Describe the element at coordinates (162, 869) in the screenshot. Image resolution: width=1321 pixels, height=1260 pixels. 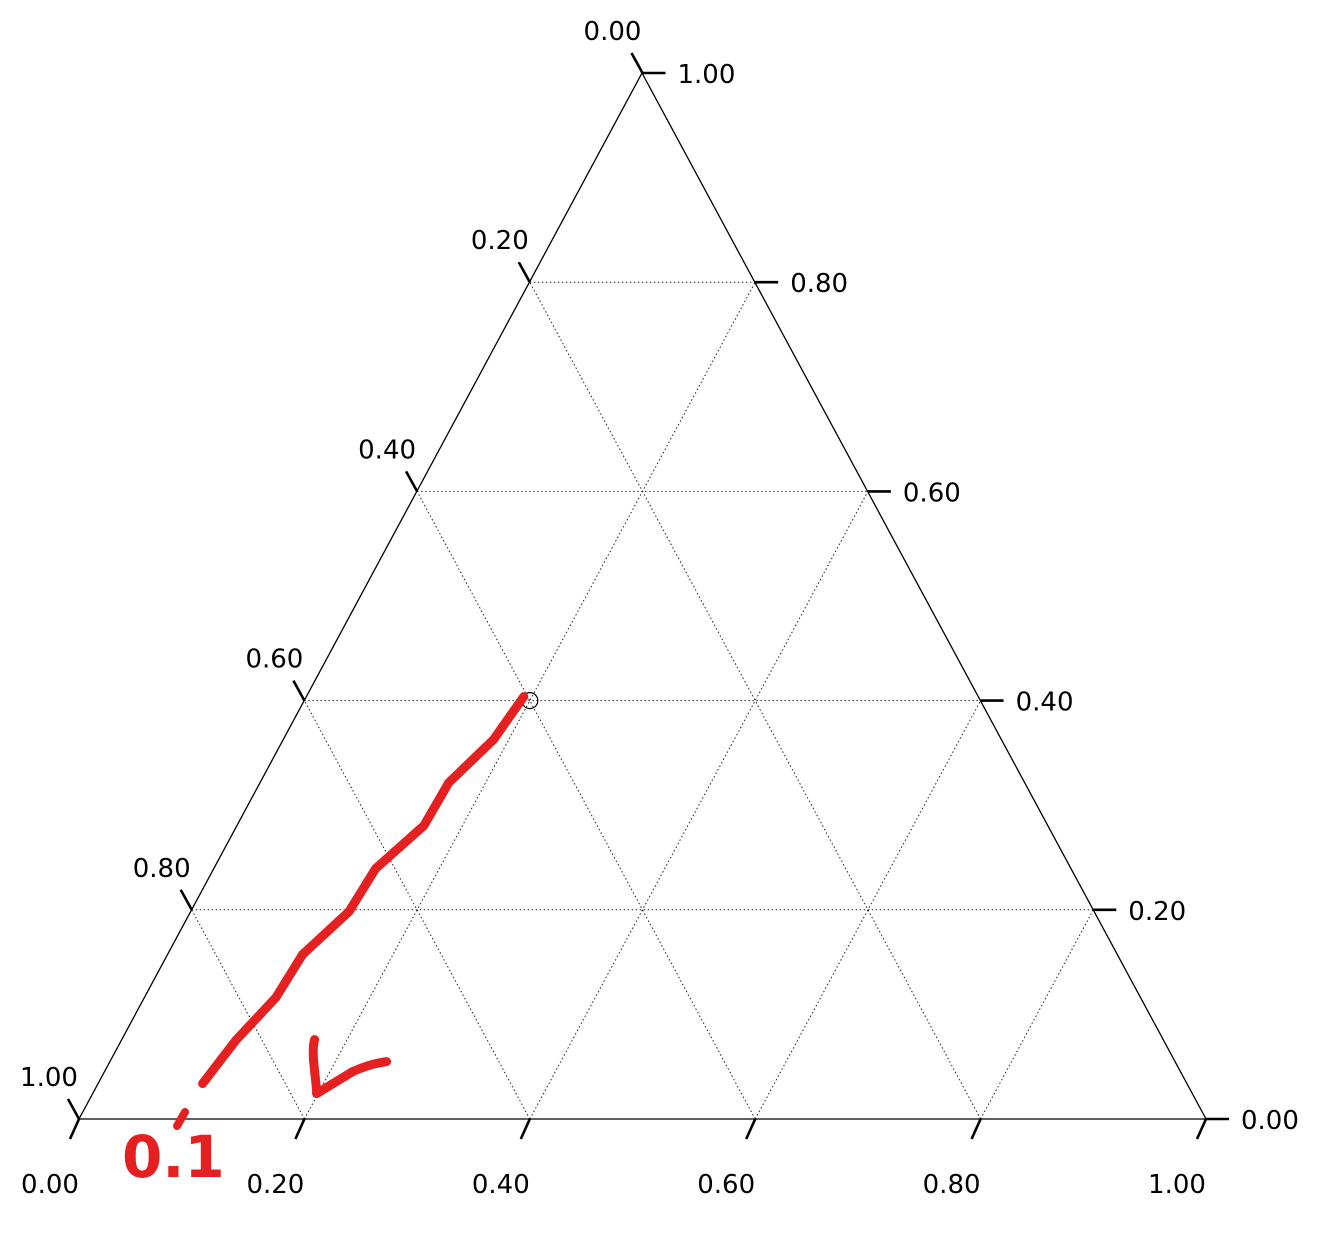
I see `left-axis-tick-label: 0.80` at that location.